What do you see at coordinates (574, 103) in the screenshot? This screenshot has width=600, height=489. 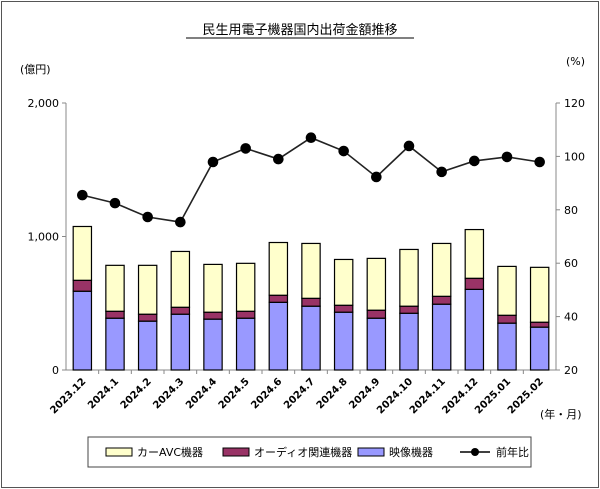 I see `y2-tick-label: 120` at bounding box center [574, 103].